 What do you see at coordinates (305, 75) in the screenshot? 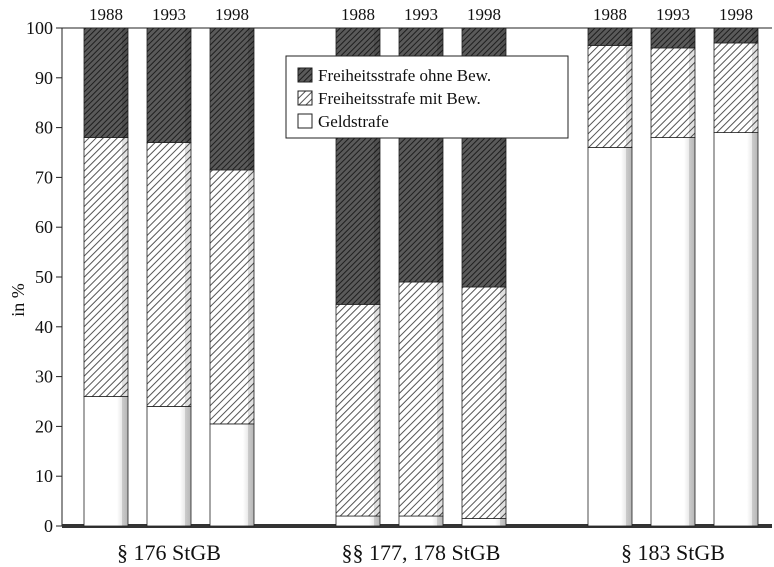
I see `legend-swatch-ohne-bew` at bounding box center [305, 75].